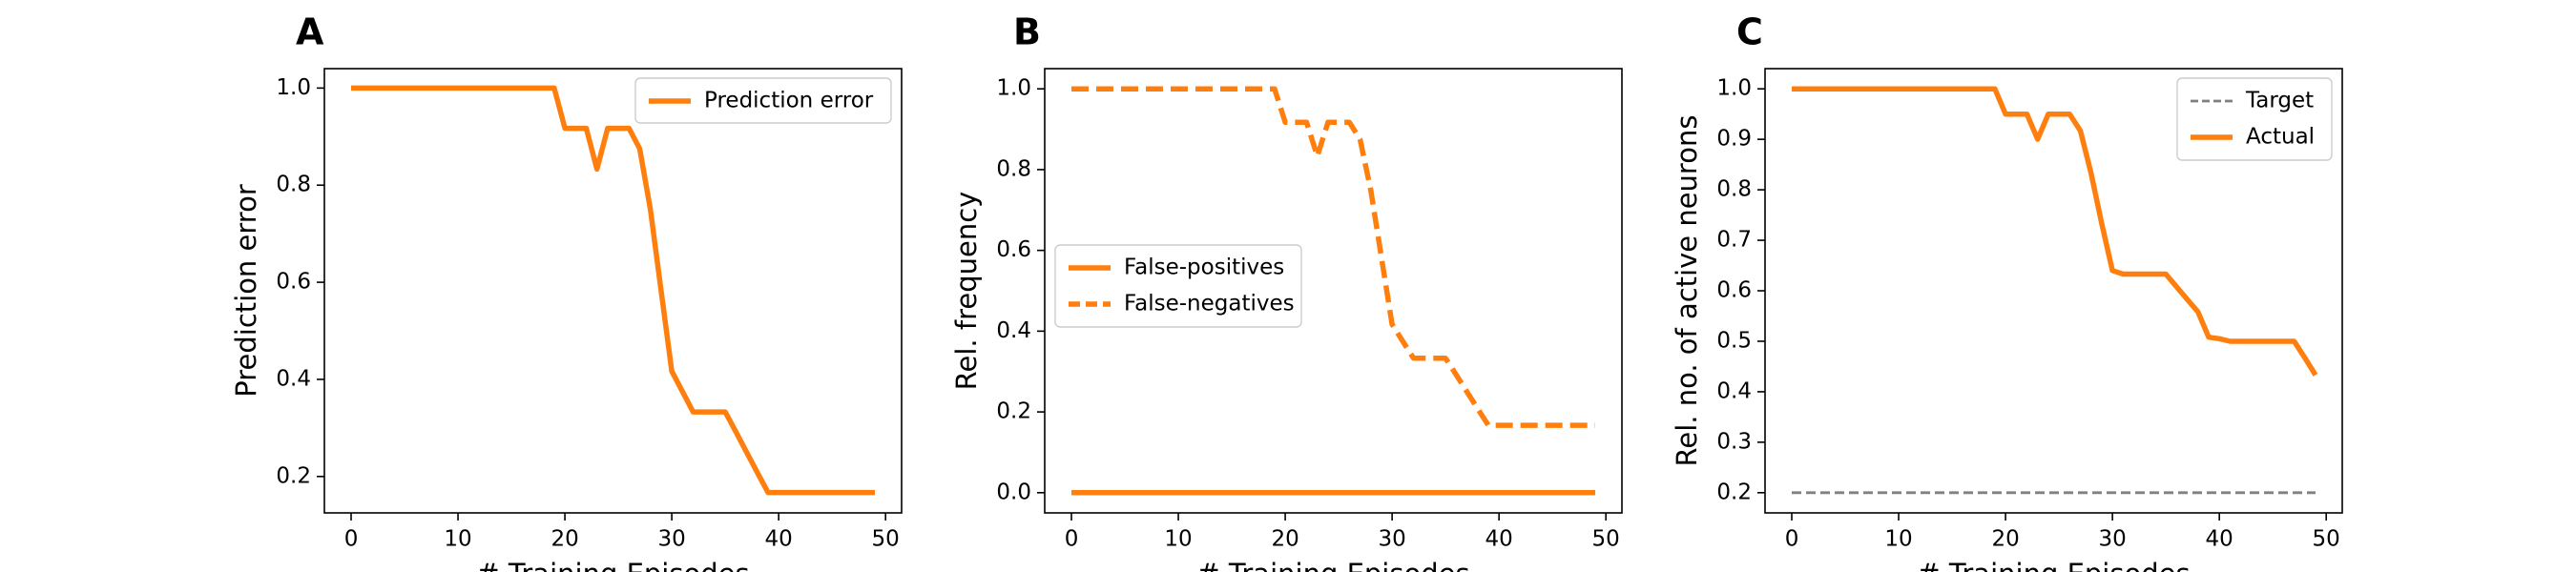  I want to click on y-axis-label: Prediction error, so click(246, 291).